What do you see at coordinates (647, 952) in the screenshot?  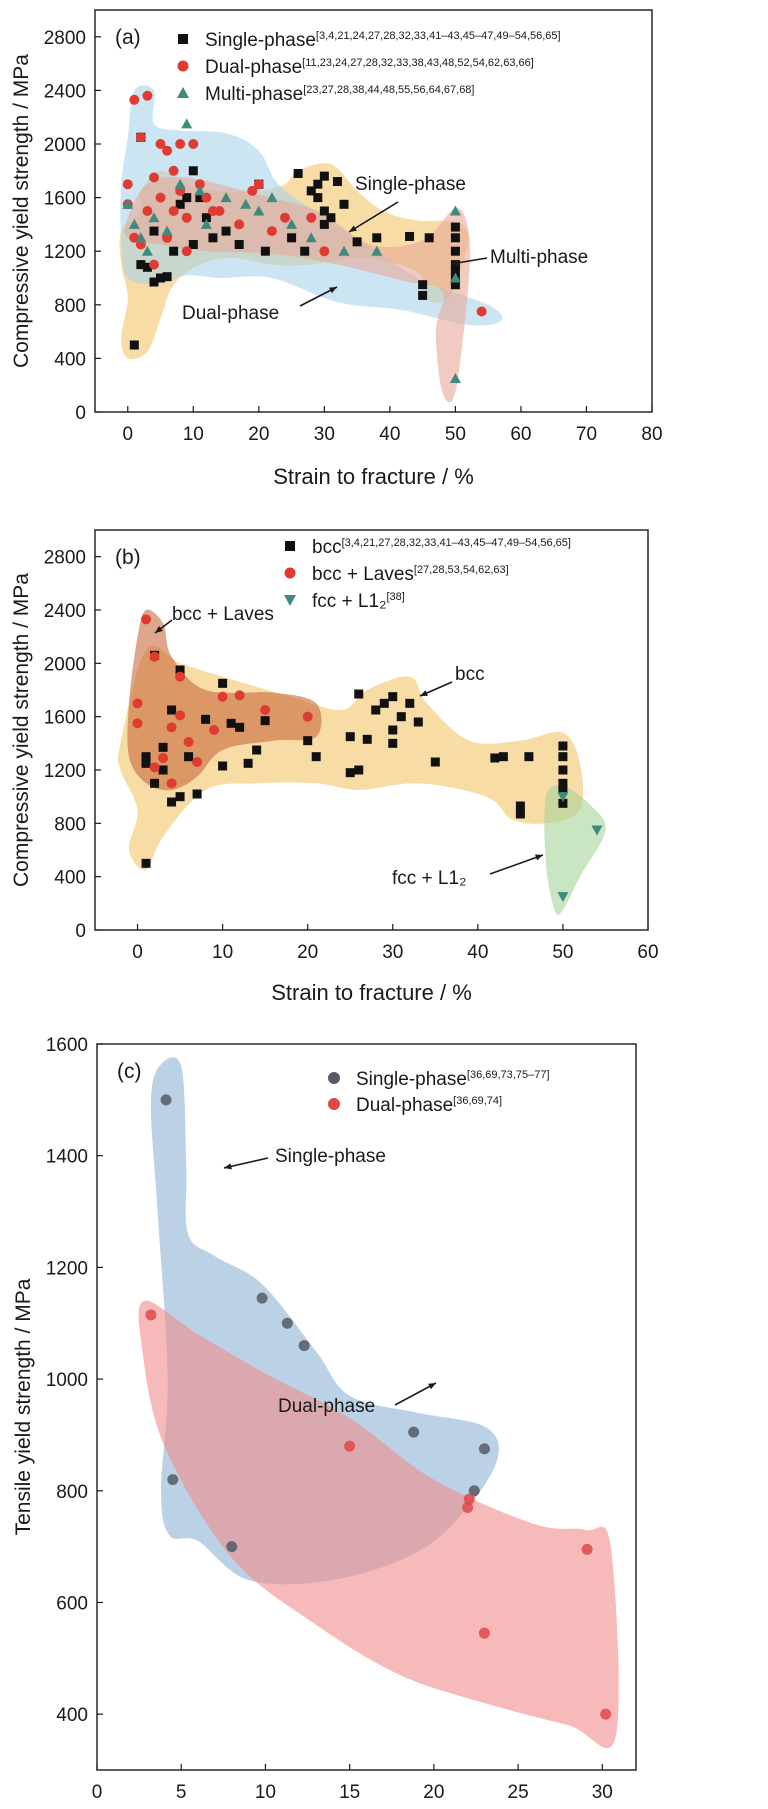 I see `x-tick-label: 60` at bounding box center [647, 952].